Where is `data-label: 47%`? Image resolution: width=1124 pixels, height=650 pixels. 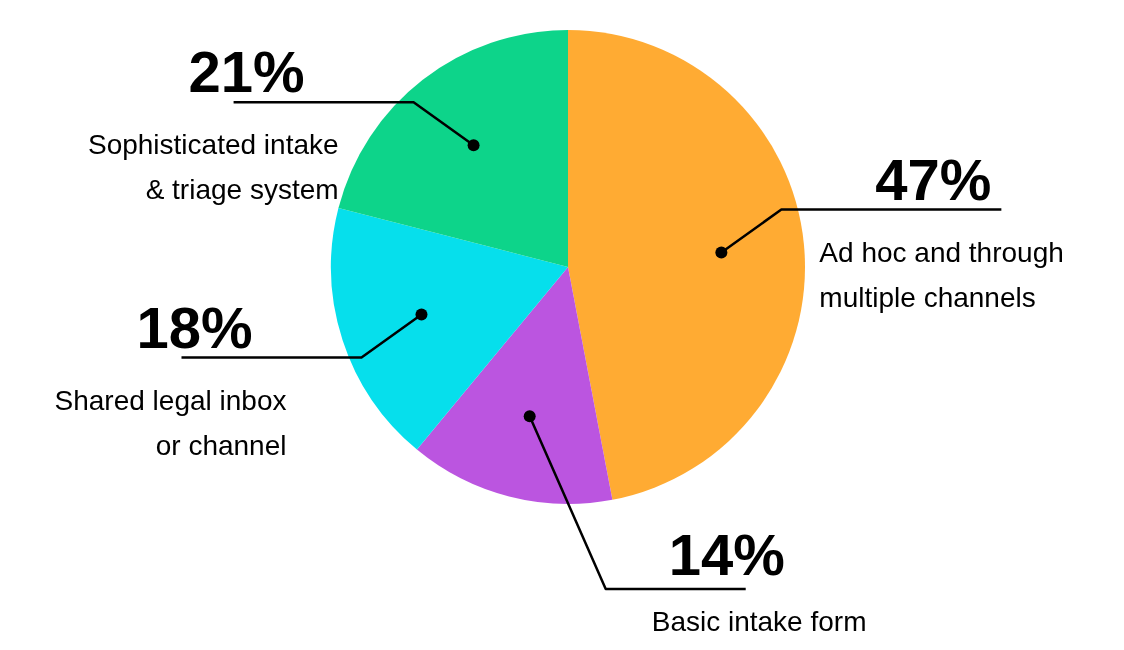 data-label: 47% is located at coordinates (933, 179).